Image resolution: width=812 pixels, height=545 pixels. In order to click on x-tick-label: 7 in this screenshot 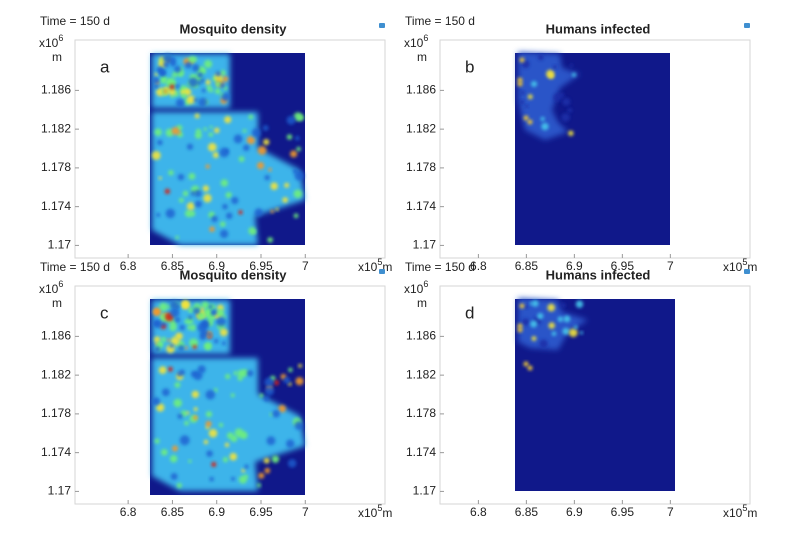, I will do `click(670, 512)`.